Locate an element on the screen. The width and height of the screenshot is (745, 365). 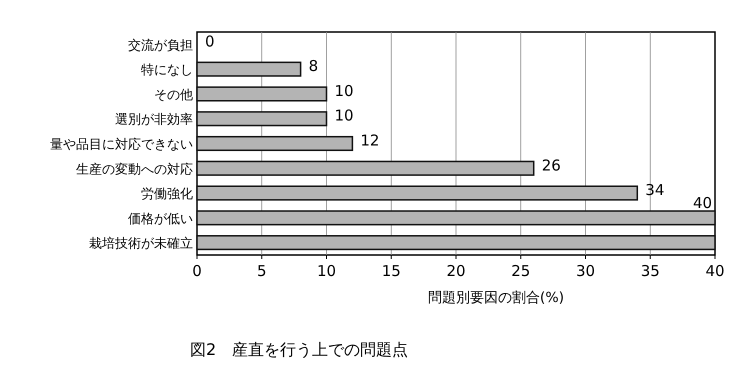
y-tick-label: 栽培技術が未確立 is located at coordinates (141, 244).